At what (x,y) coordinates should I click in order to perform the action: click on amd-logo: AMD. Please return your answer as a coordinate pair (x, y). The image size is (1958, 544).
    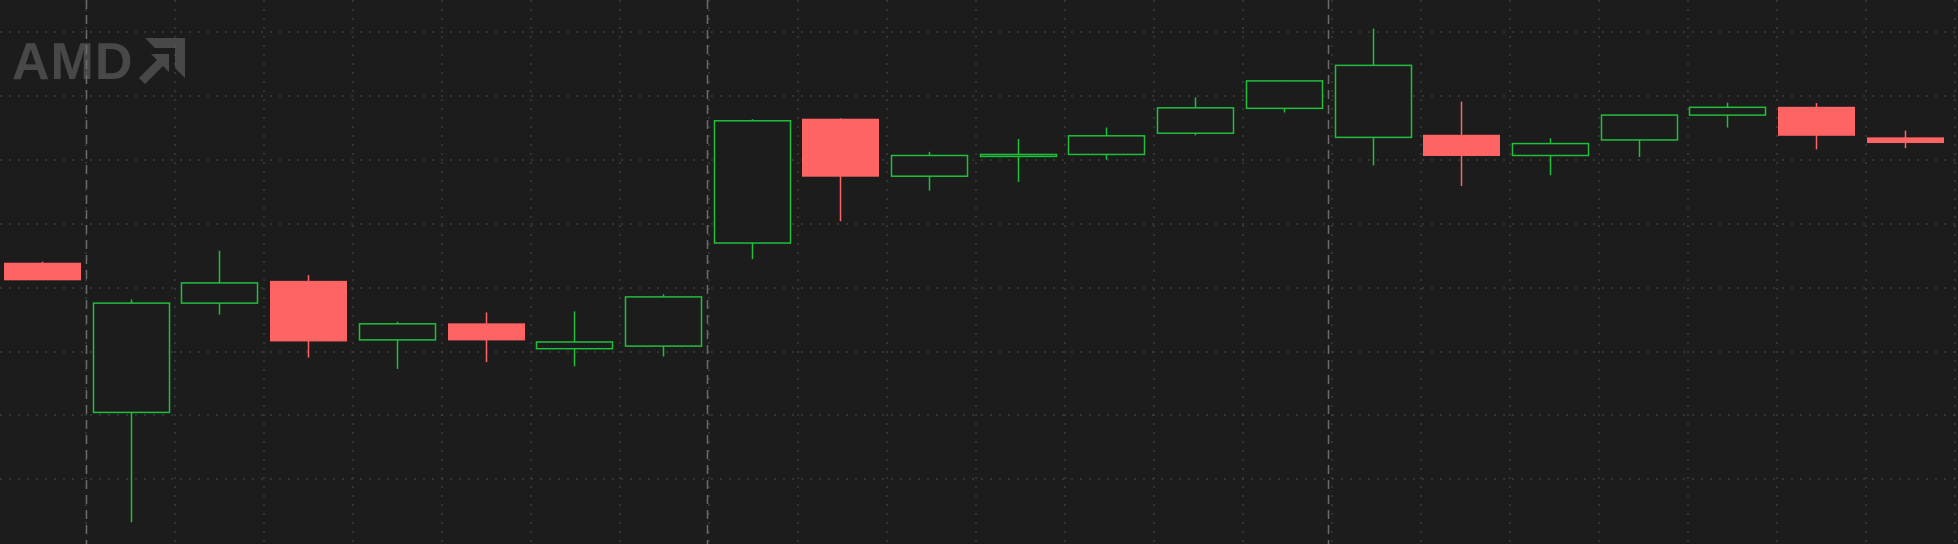
    Looking at the image, I should click on (99, 62).